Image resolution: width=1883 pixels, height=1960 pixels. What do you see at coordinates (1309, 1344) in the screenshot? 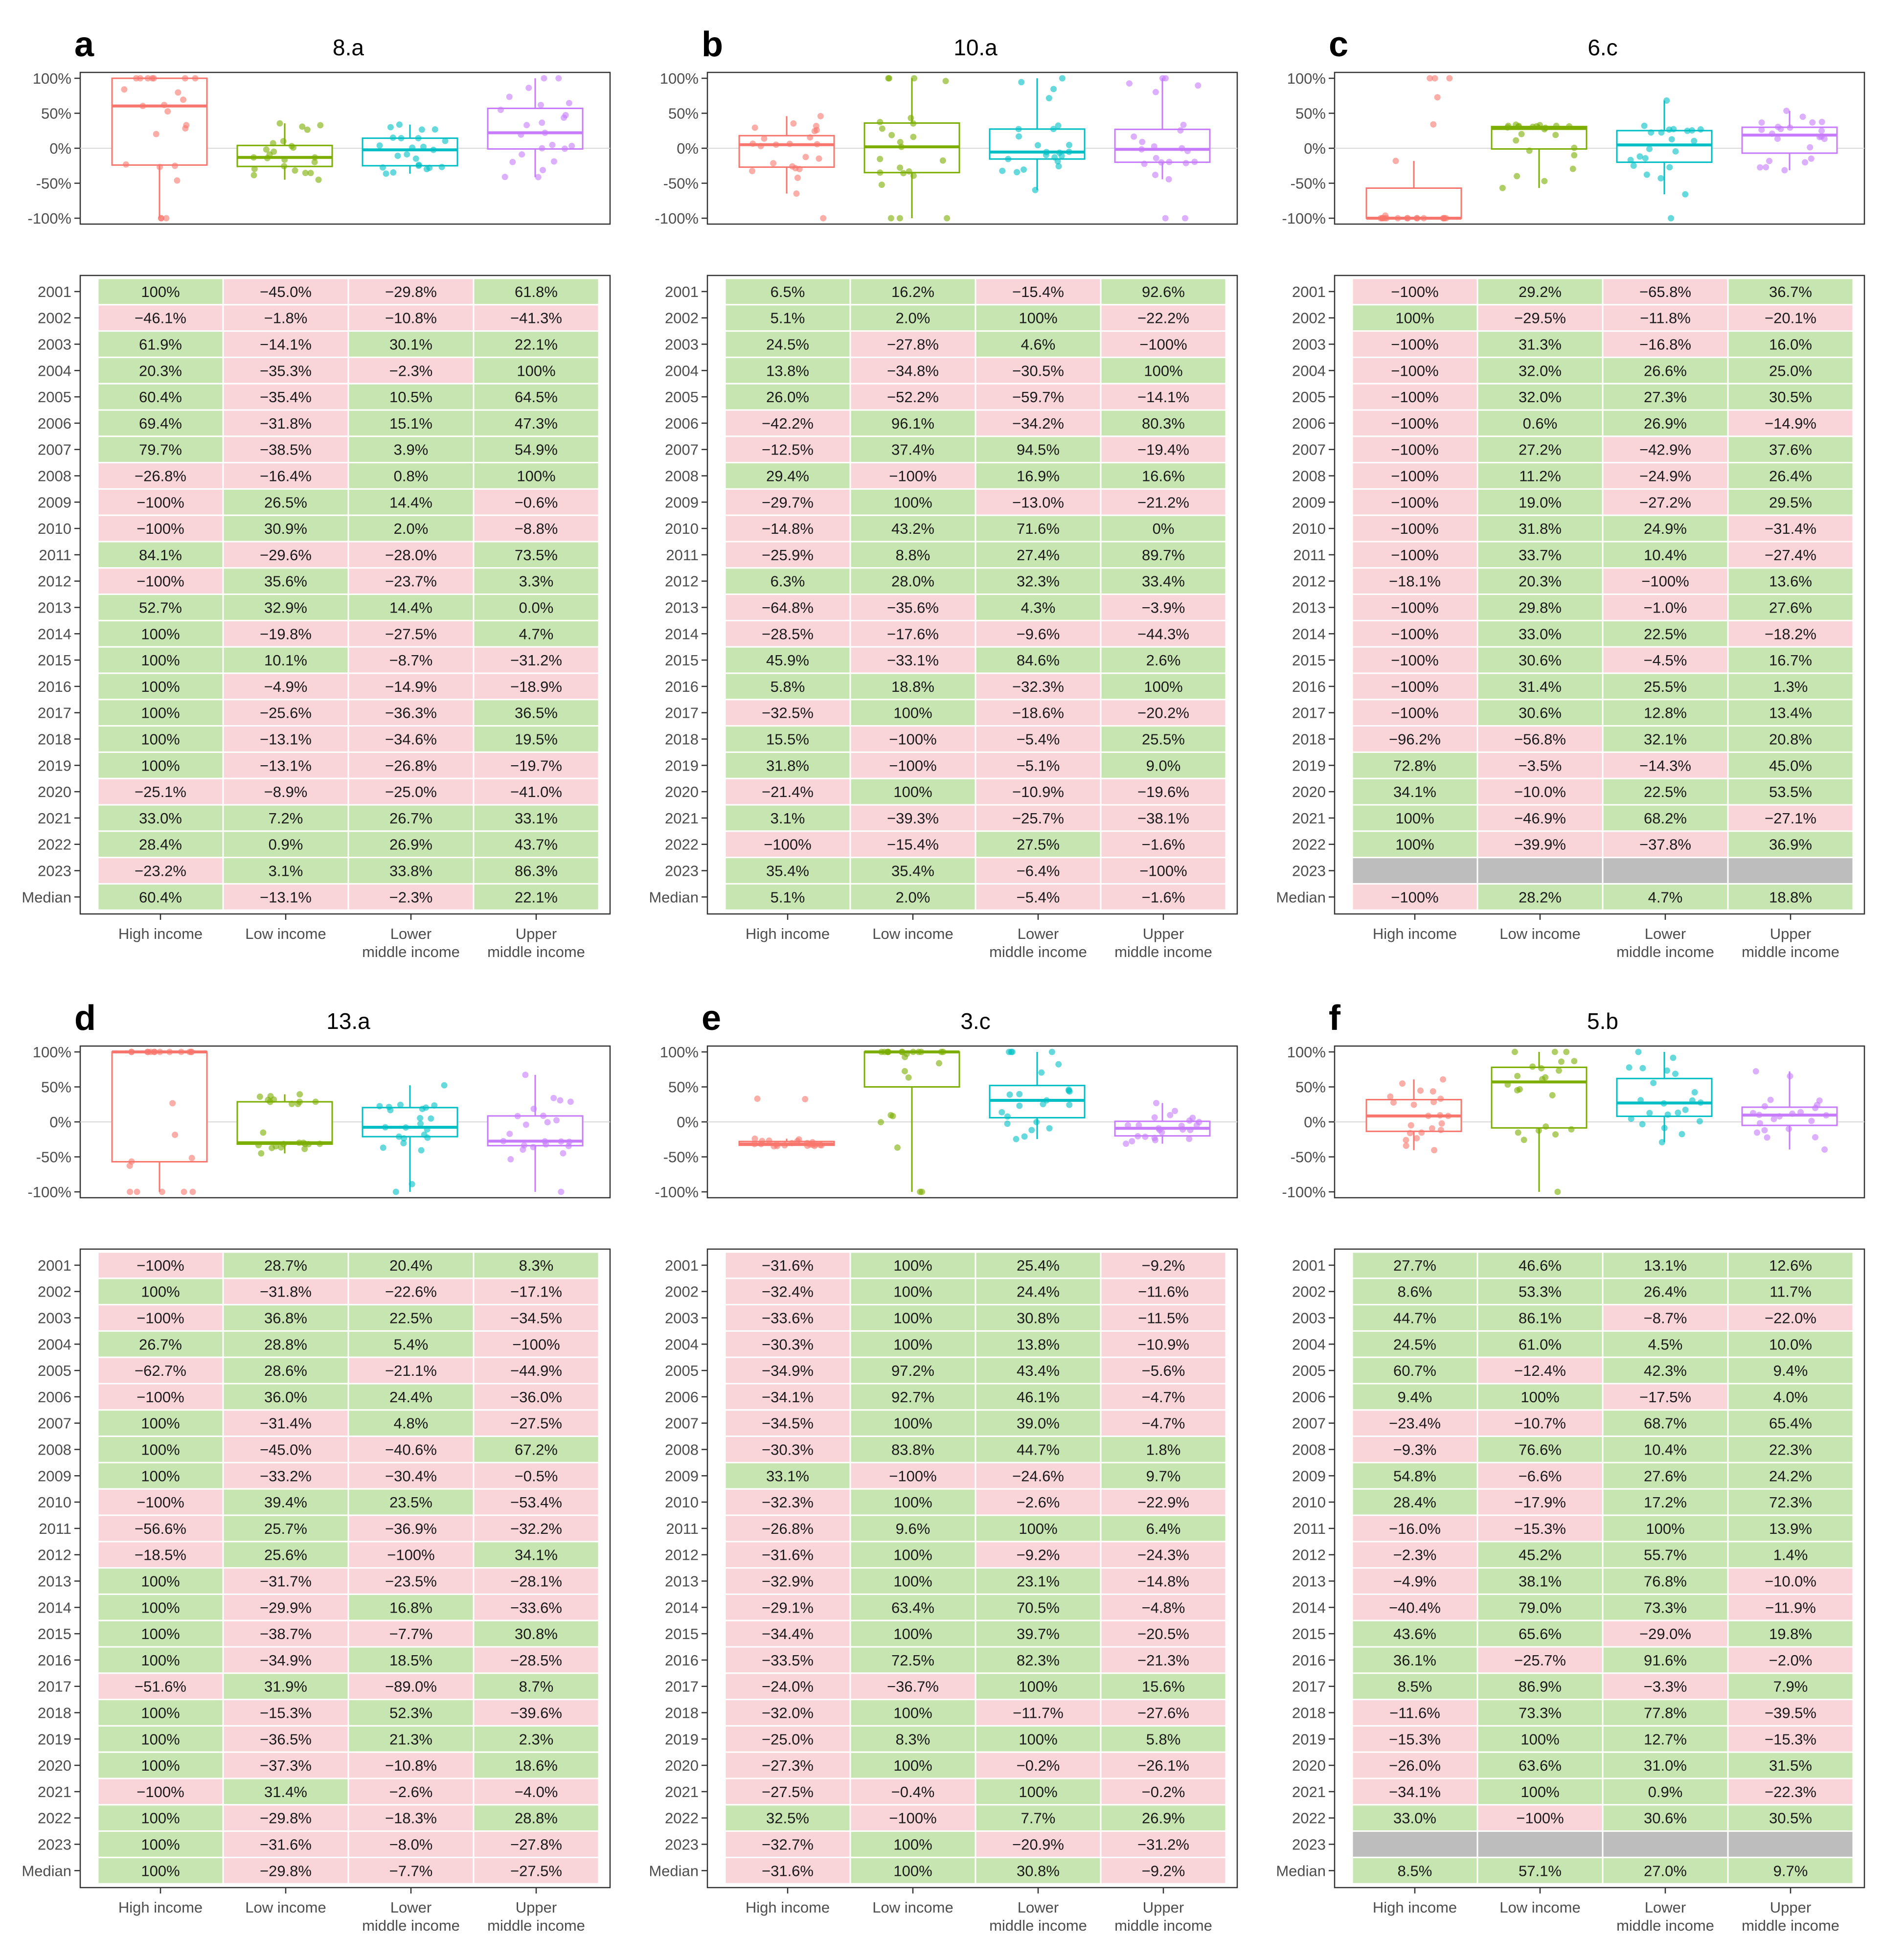
I see `row-label-year: 2004` at bounding box center [1309, 1344].